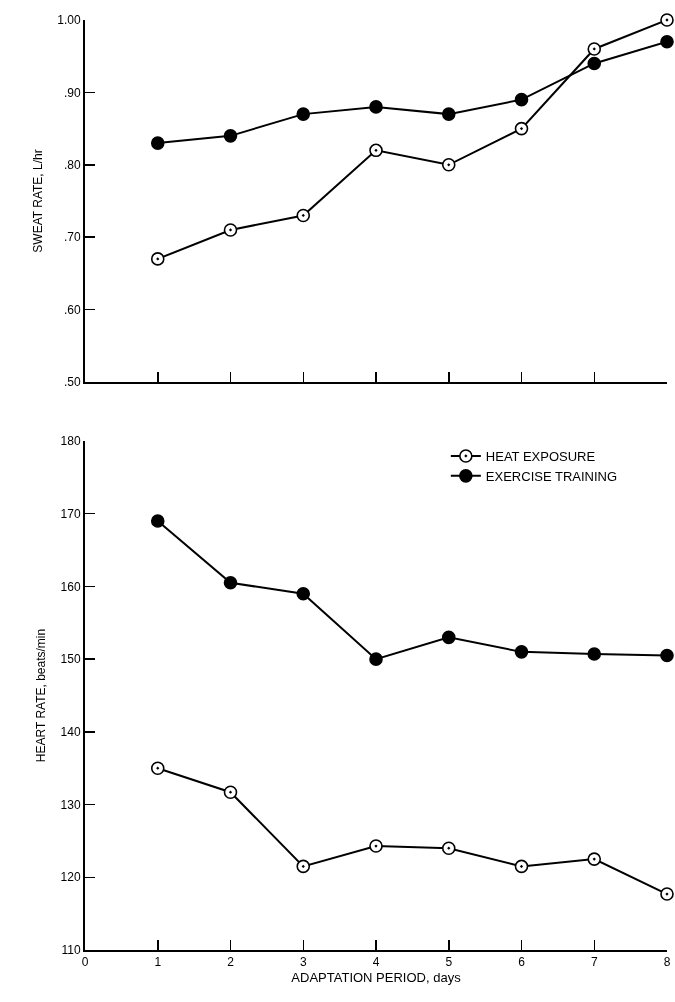 The height and width of the screenshot is (1002, 675). What do you see at coordinates (376, 977) in the screenshot?
I see `x-axis-title: ADAPTATION PERIOD, days` at bounding box center [376, 977].